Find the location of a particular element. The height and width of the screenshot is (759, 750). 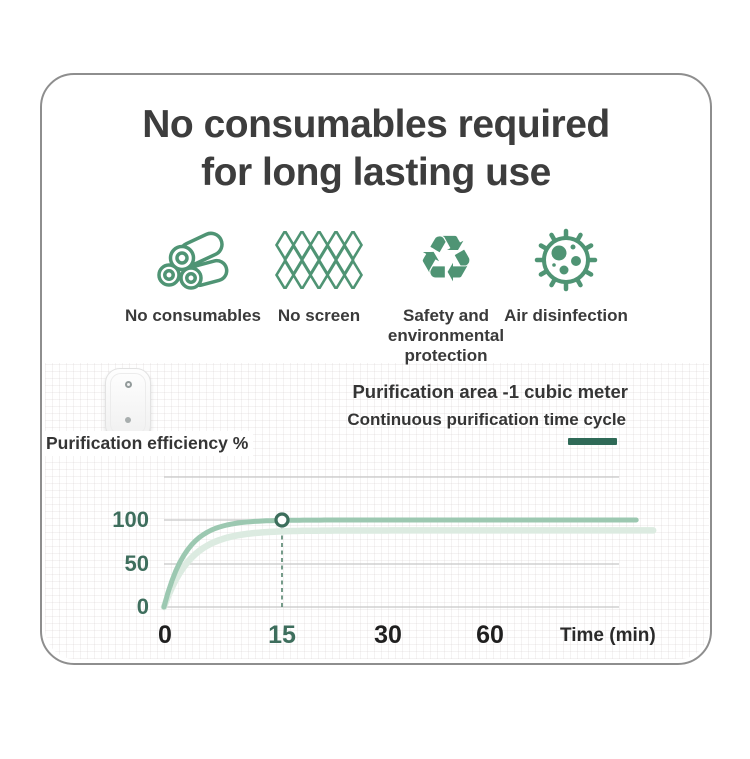

x-tick-60: 60 is located at coordinates (490, 635).